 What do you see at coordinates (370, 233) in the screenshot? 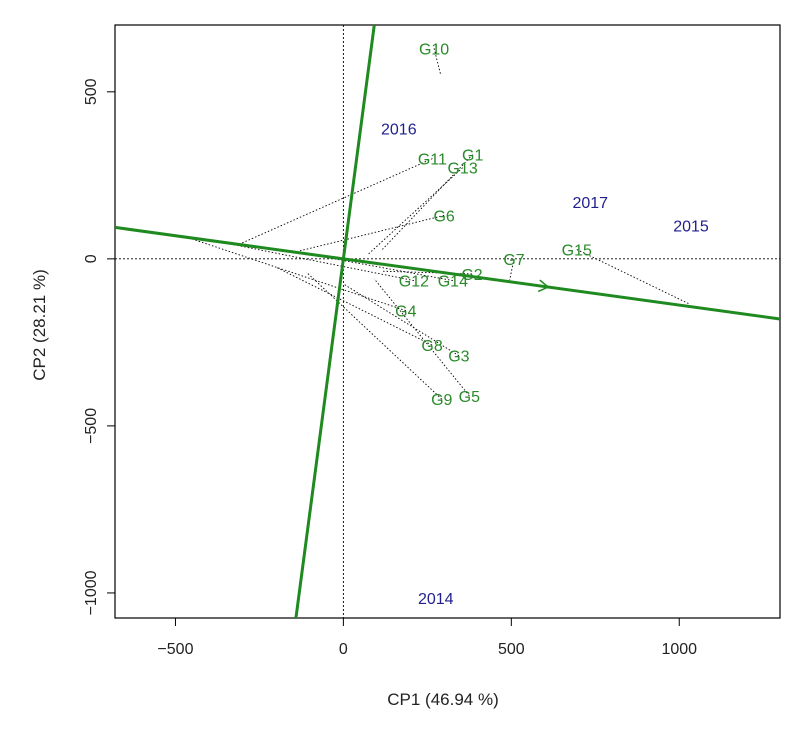
I see `projection-g6` at bounding box center [370, 233].